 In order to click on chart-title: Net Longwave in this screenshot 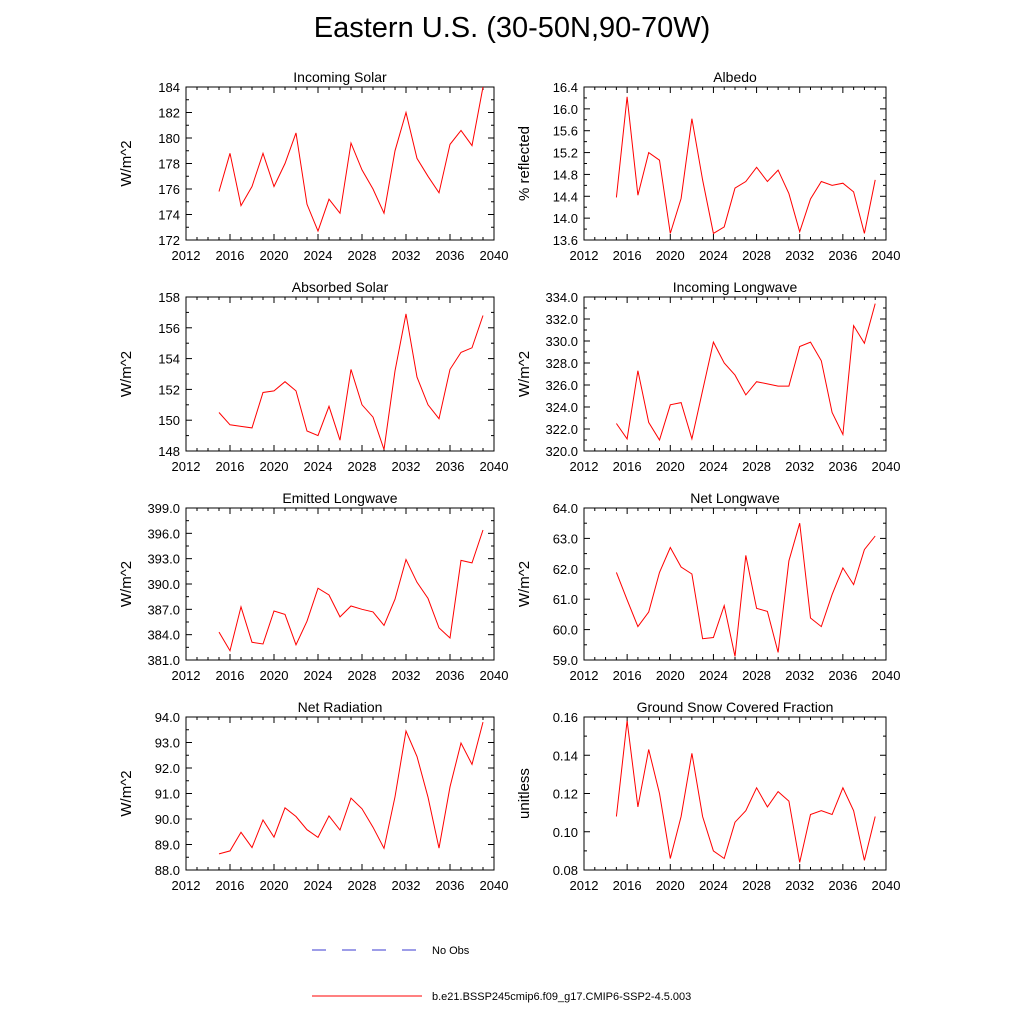, I will do `click(735, 498)`.